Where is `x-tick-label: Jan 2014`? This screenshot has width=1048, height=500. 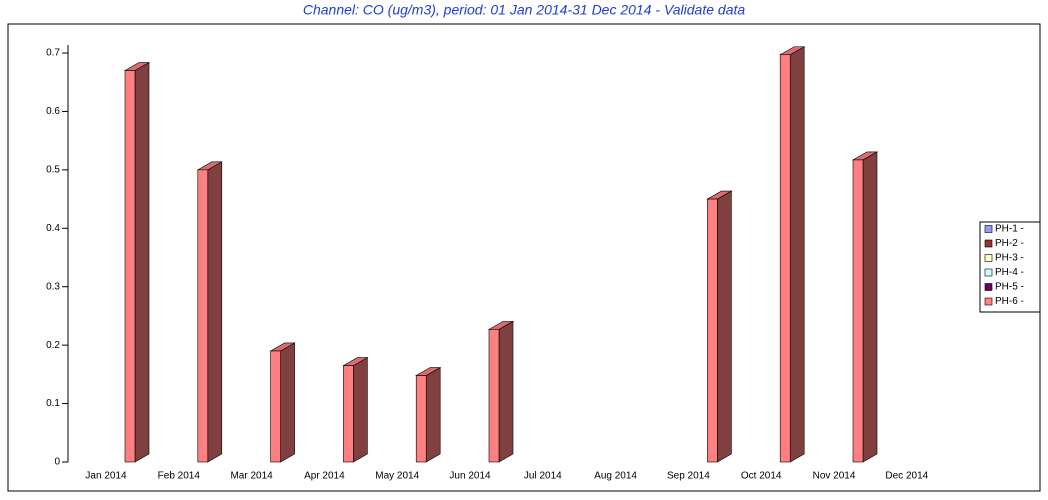
x-tick-label: Jan 2014 is located at coordinates (106, 476).